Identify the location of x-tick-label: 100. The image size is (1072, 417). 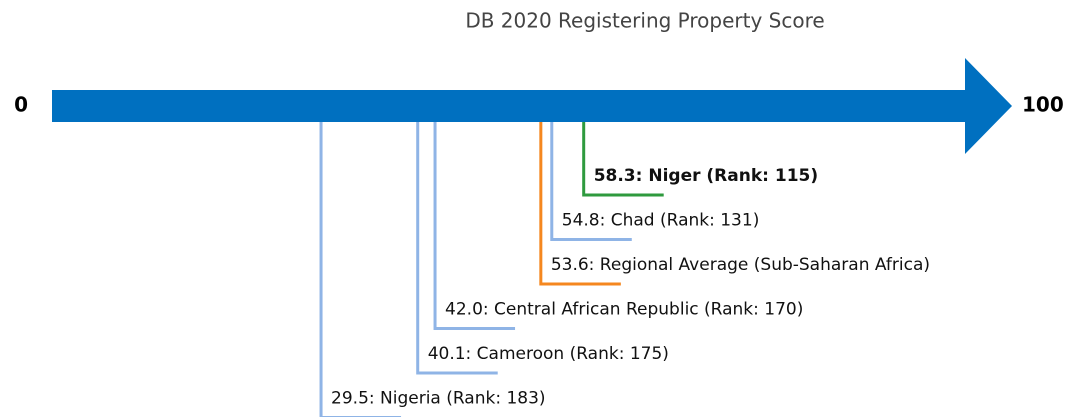
(1043, 105).